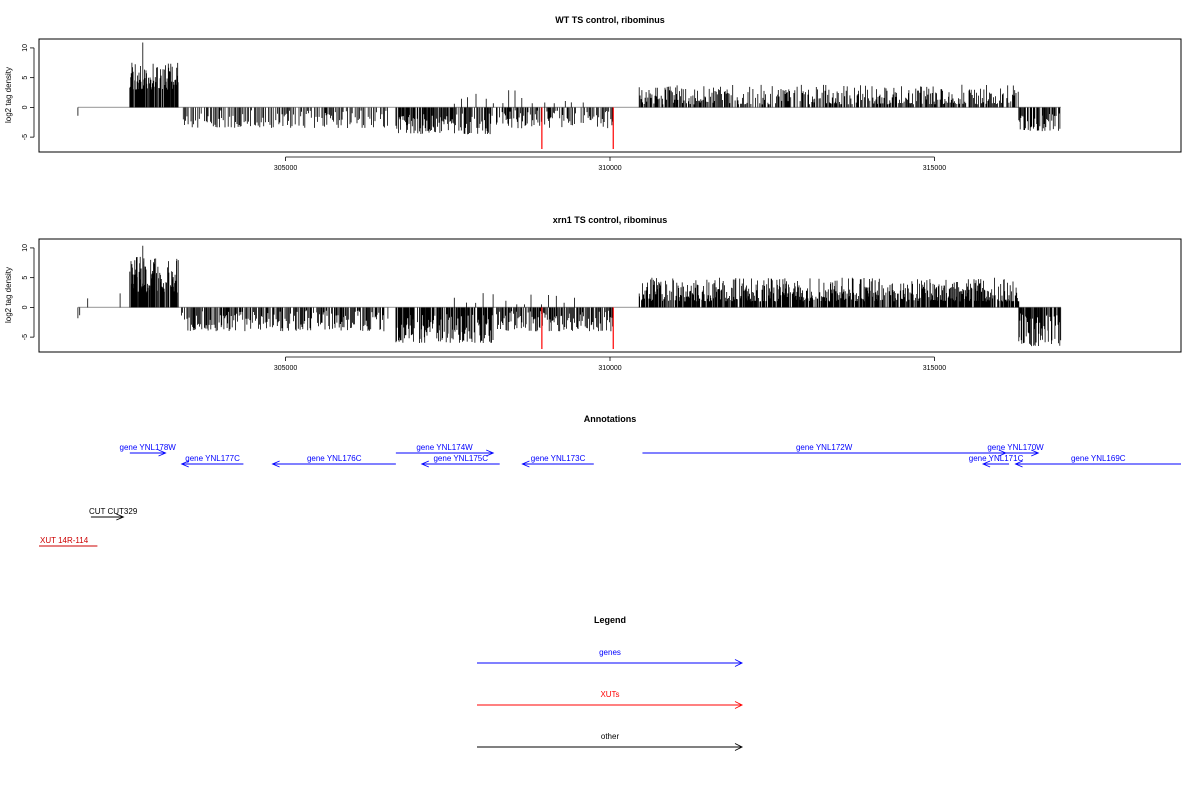  I want to click on legend-label: XUTs, so click(609, 694).